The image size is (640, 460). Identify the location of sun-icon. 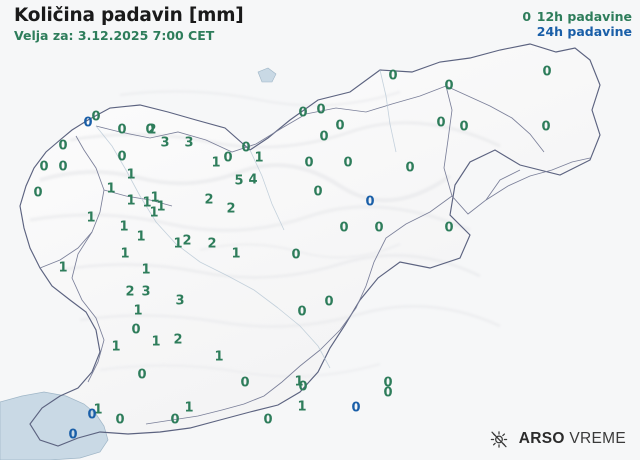
(499, 439).